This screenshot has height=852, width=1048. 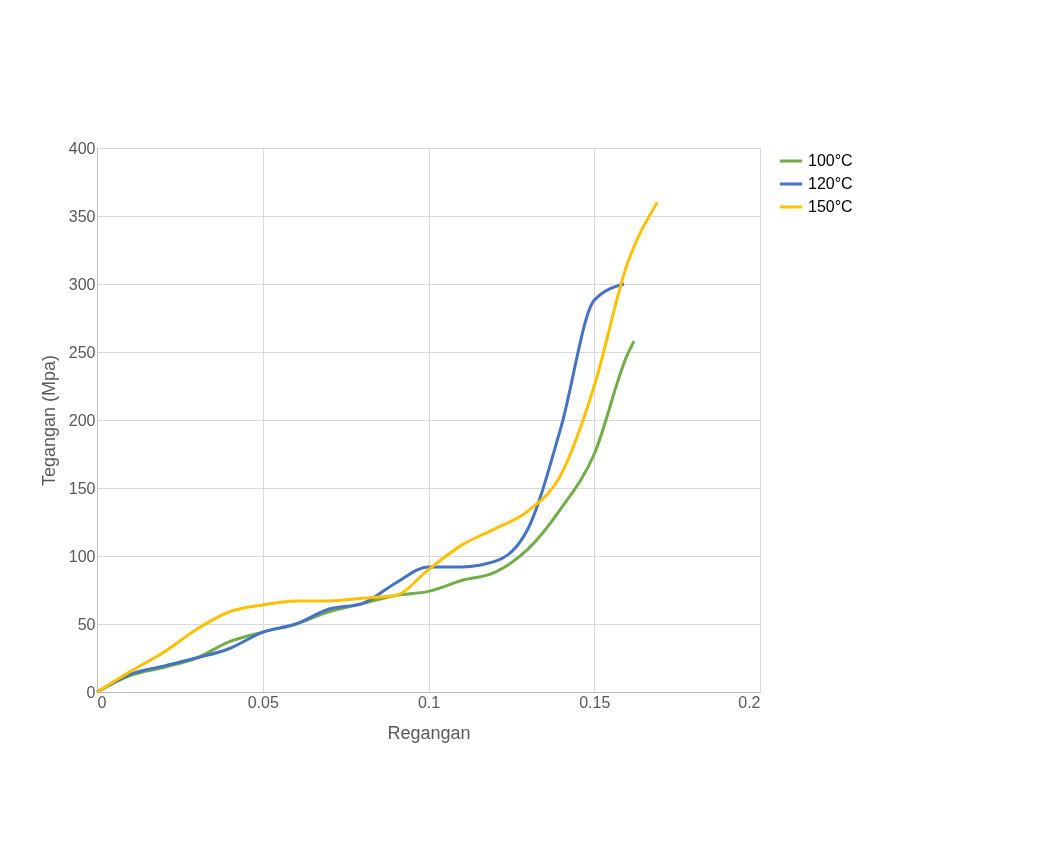 What do you see at coordinates (595, 702) in the screenshot?
I see `x-tick-label: 0.15` at bounding box center [595, 702].